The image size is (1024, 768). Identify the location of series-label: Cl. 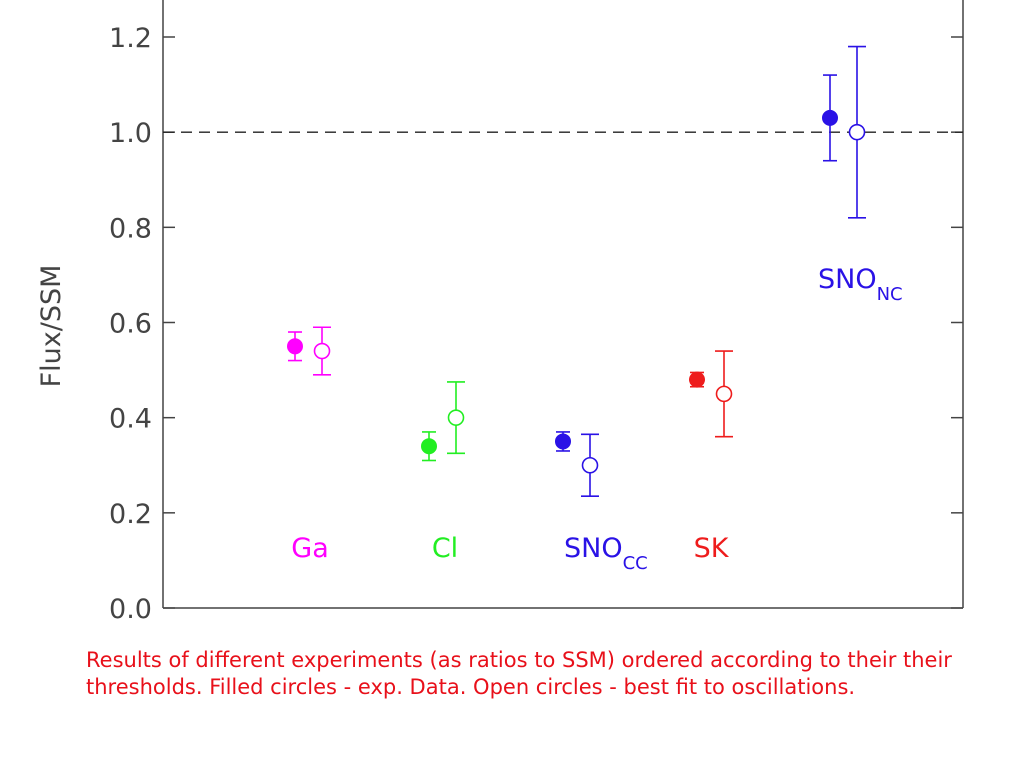
(445, 548).